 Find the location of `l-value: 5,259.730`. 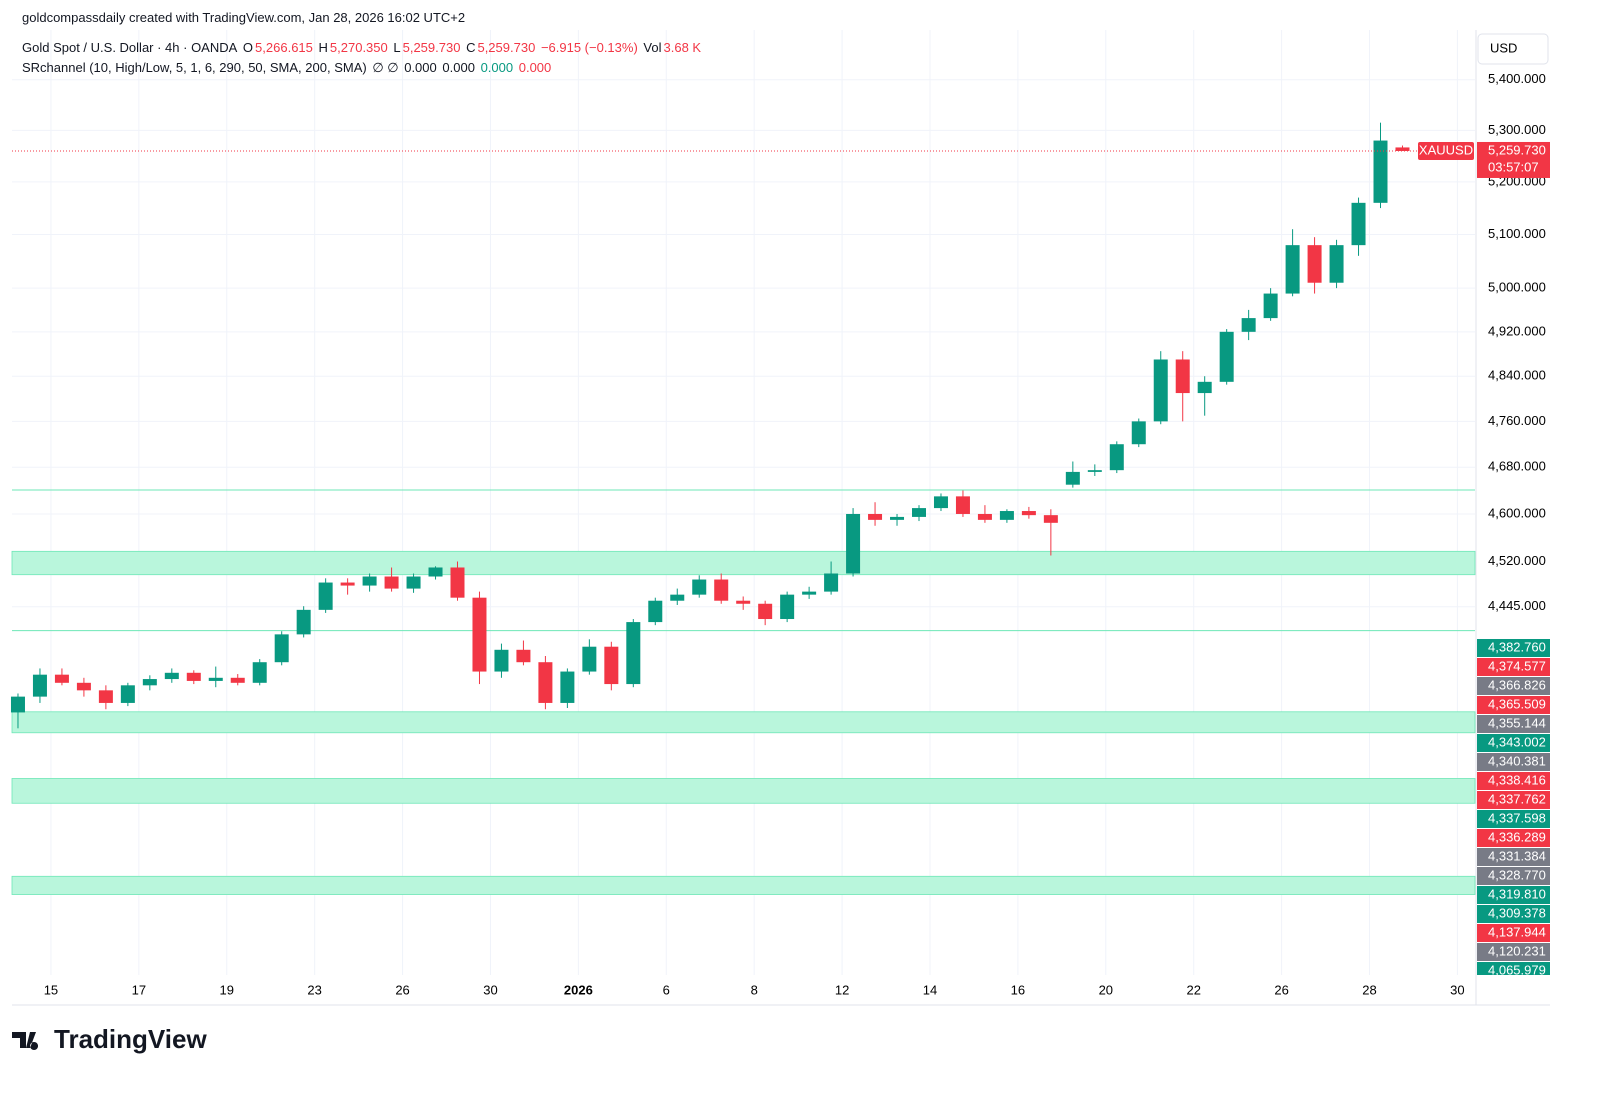

l-value: 5,259.730 is located at coordinates (431, 47).